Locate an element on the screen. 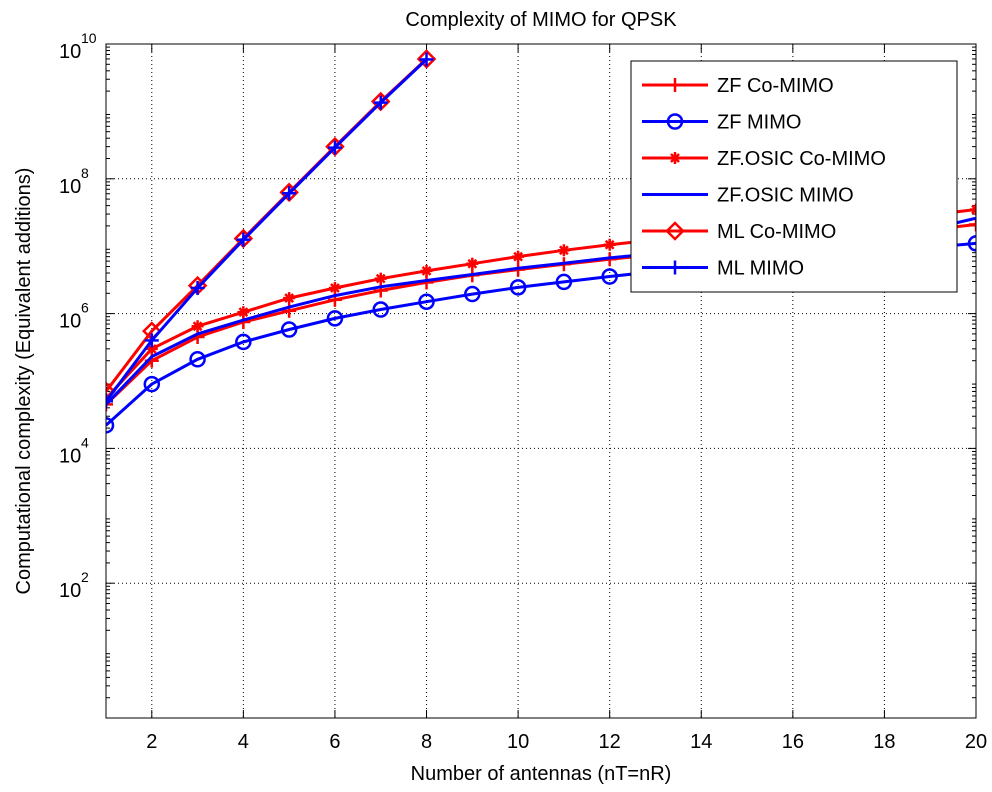 The height and width of the screenshot is (792, 992). legend-label: ZF MIMO is located at coordinates (759, 123).